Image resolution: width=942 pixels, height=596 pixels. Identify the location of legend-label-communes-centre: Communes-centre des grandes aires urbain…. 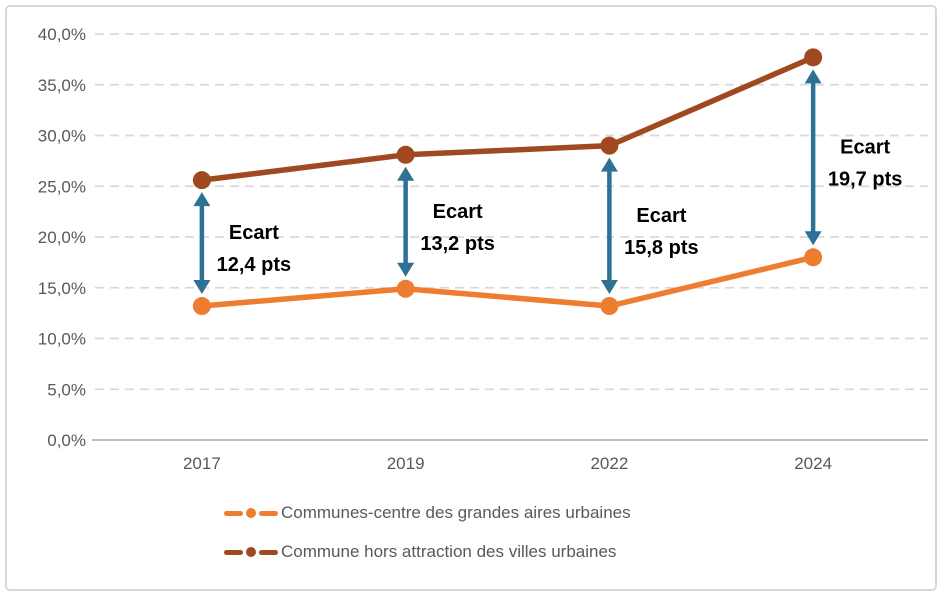
(456, 512).